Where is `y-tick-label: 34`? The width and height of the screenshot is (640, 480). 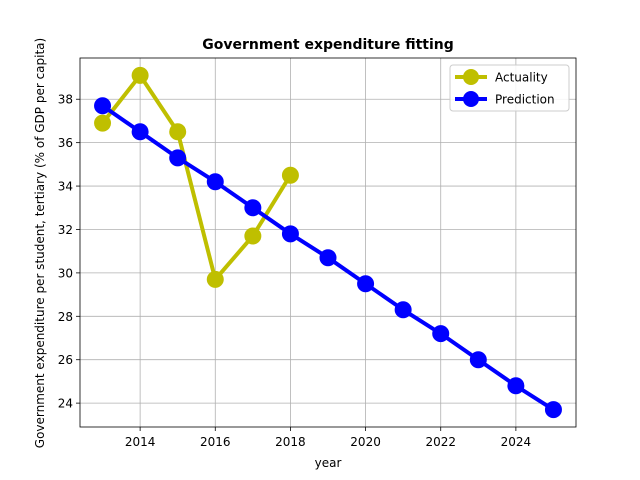 y-tick-label: 34 is located at coordinates (65, 187).